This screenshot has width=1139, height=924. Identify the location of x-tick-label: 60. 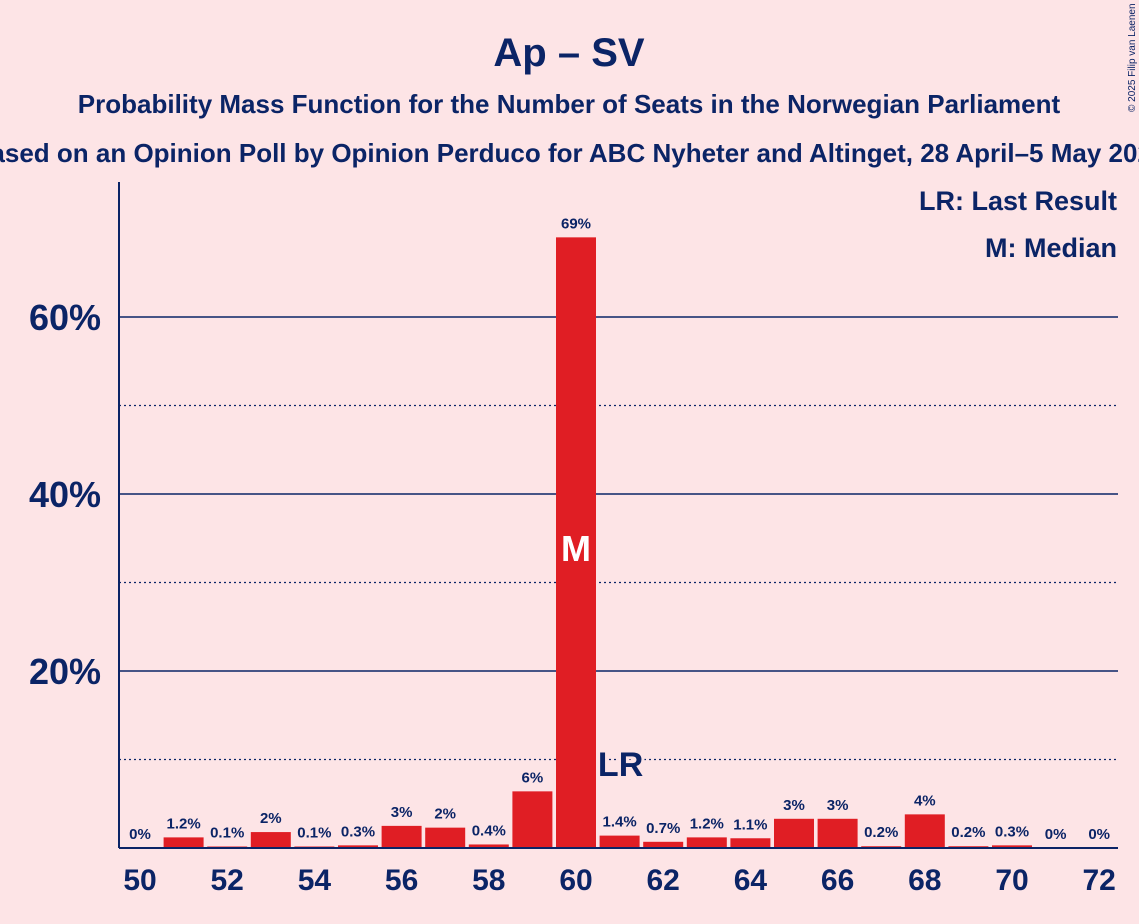
(575, 880).